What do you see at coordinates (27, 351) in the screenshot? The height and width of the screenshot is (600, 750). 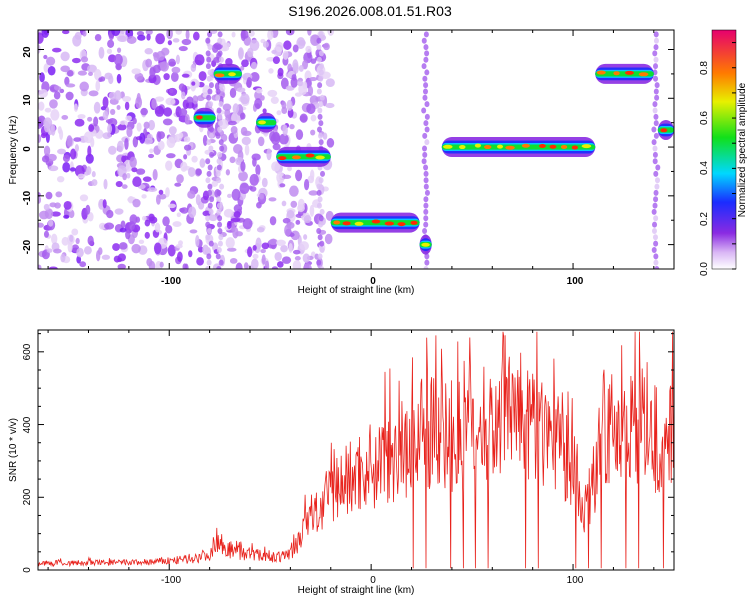 I see `bottom-ytick-label: 600` at bounding box center [27, 351].